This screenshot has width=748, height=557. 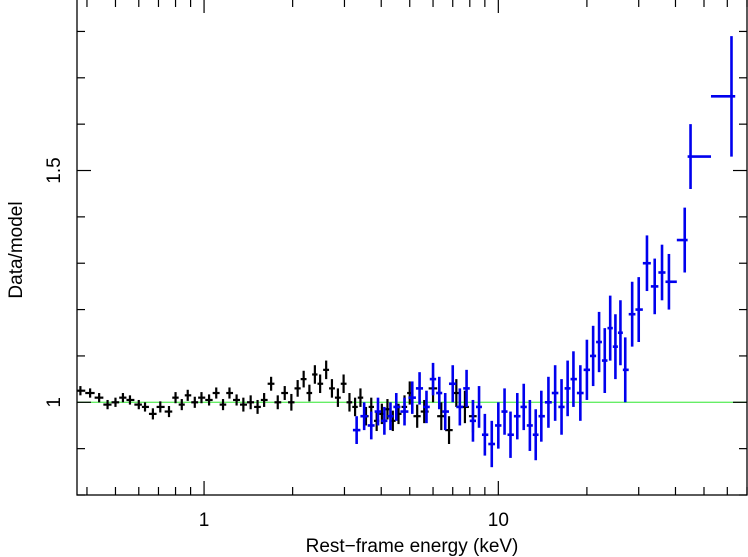 I want to click on x-tick-label: 1, so click(x=204, y=520).